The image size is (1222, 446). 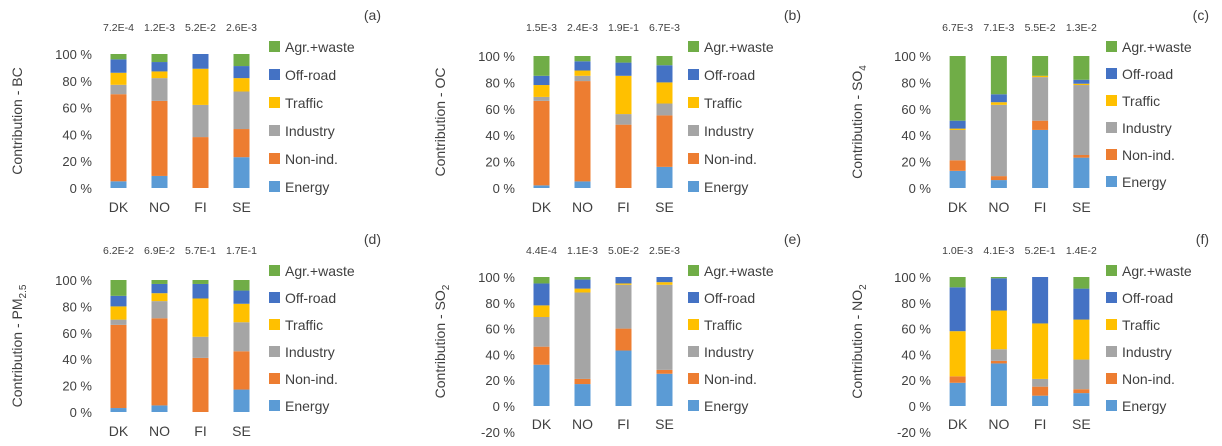 I want to click on total-value-label: 1.0E-3, so click(x=957, y=251).